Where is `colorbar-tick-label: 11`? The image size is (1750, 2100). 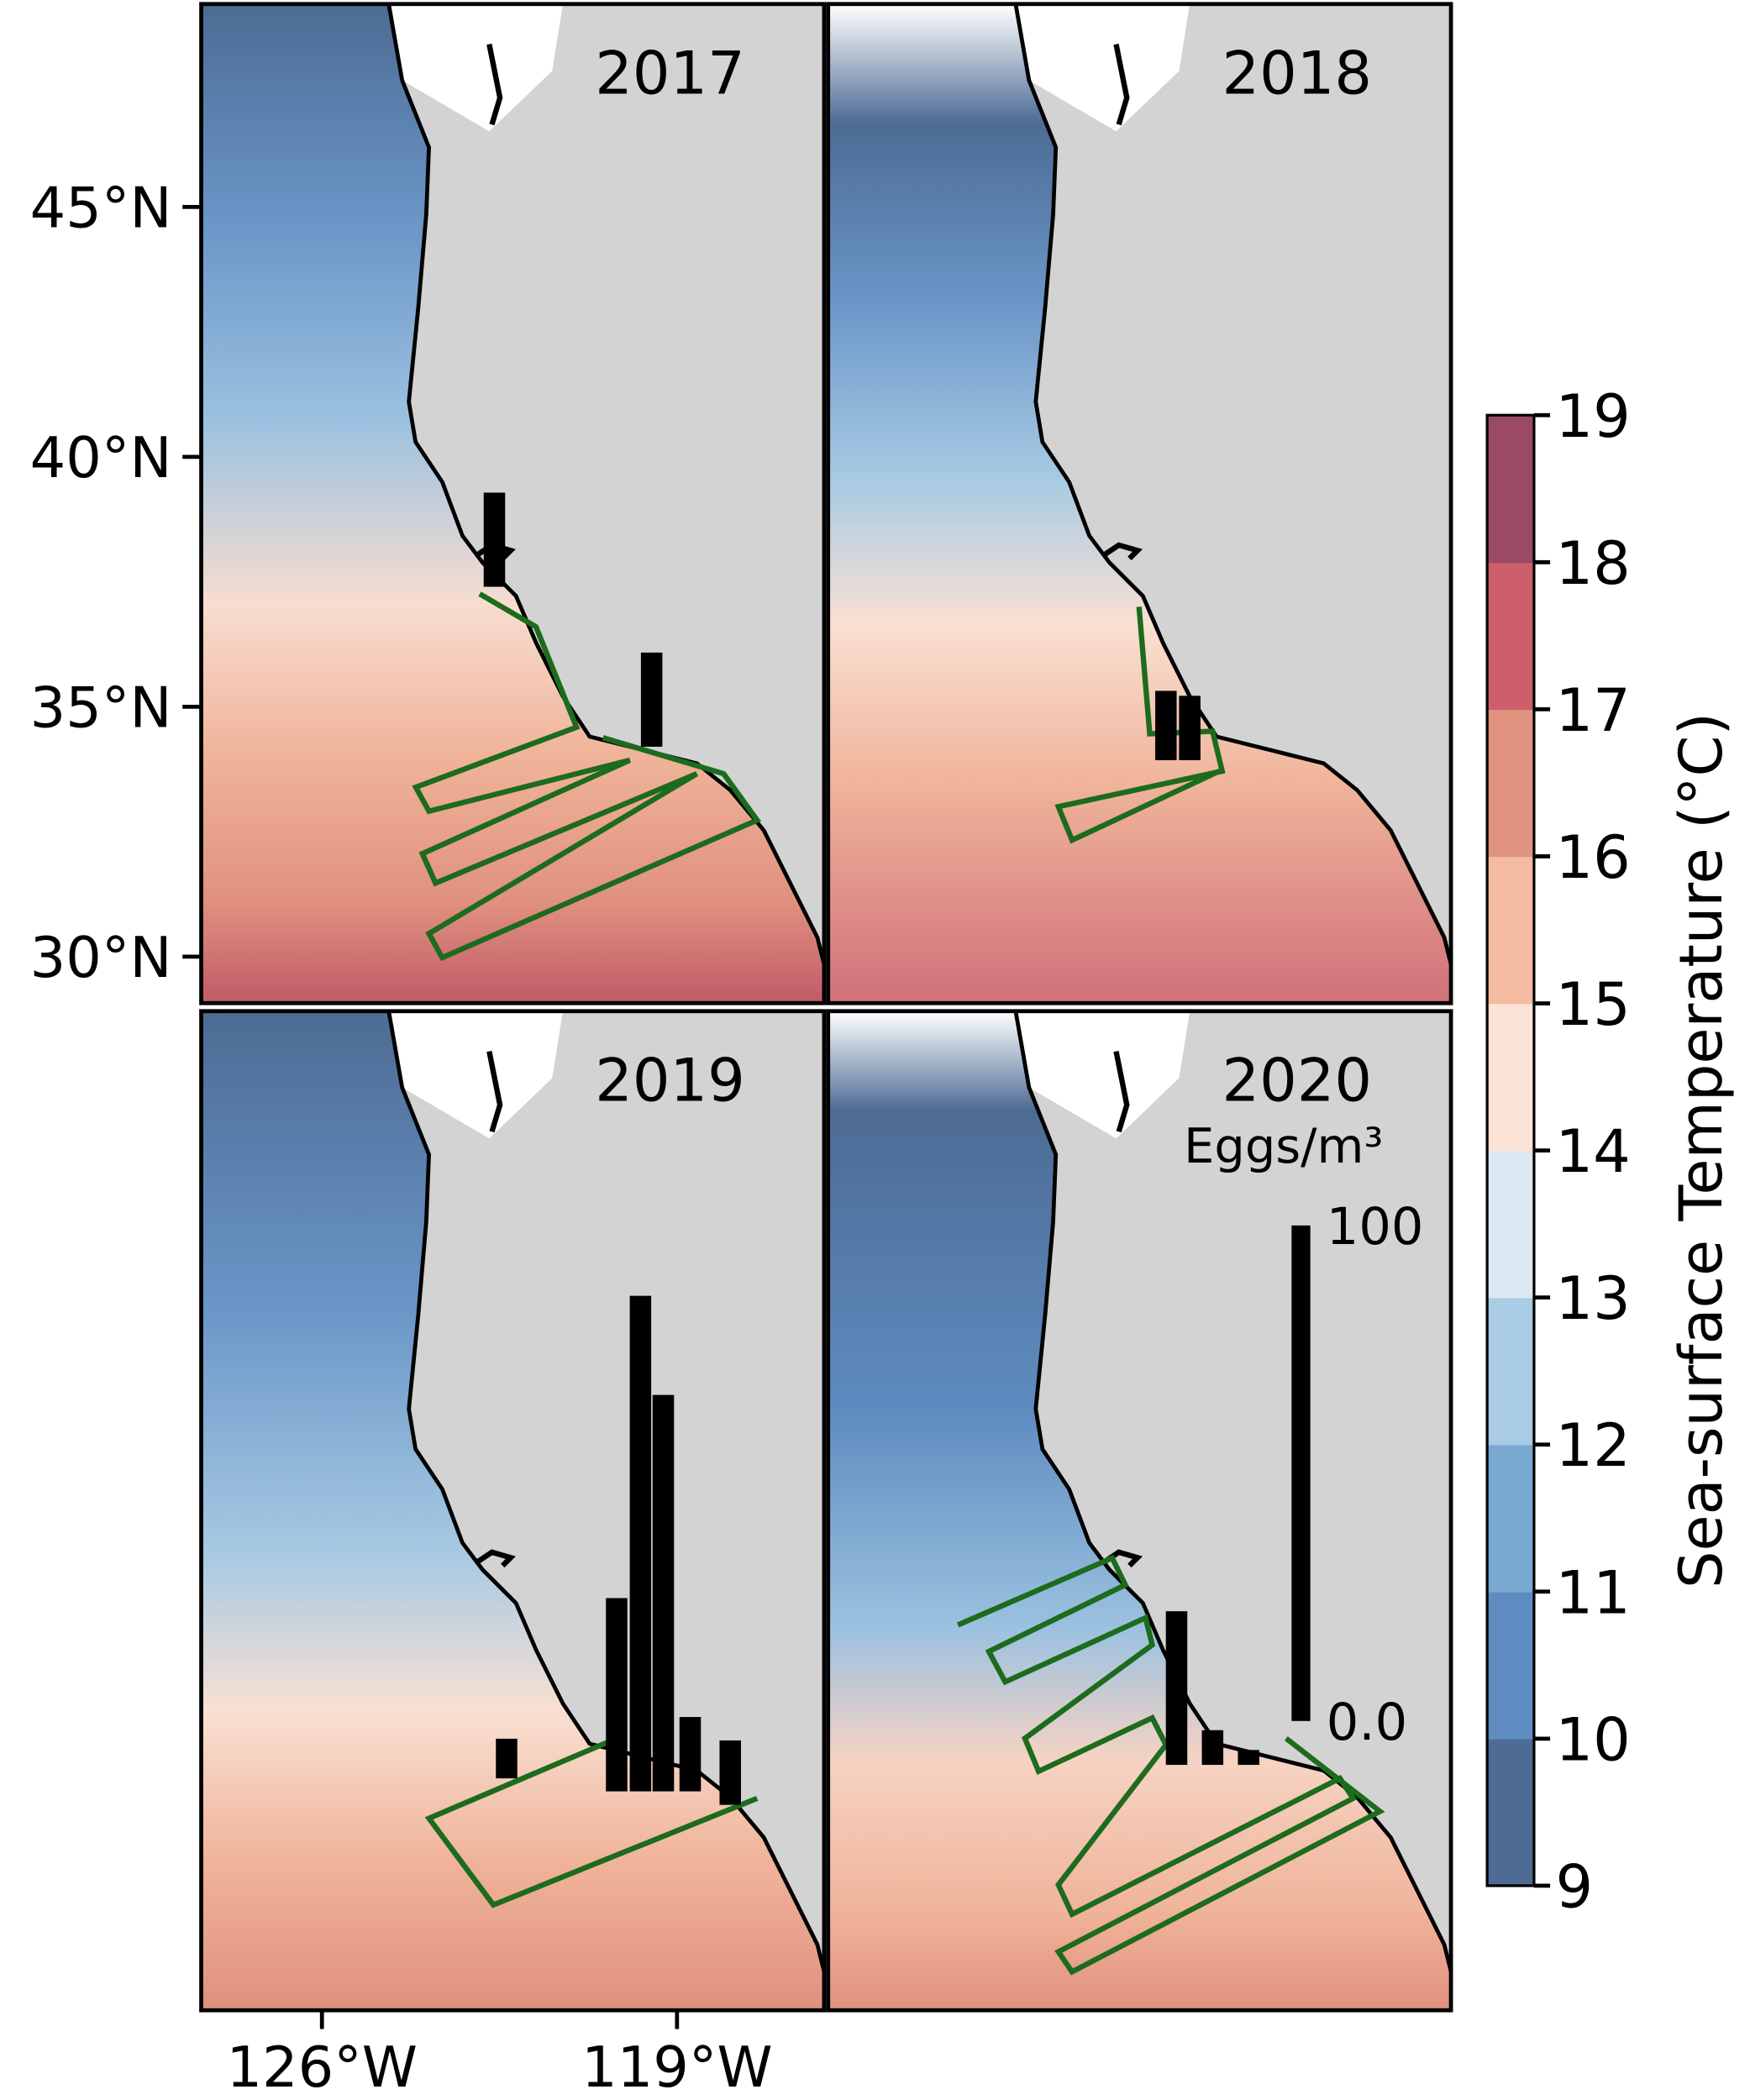 colorbar-tick-label: 11 is located at coordinates (1593, 1592).